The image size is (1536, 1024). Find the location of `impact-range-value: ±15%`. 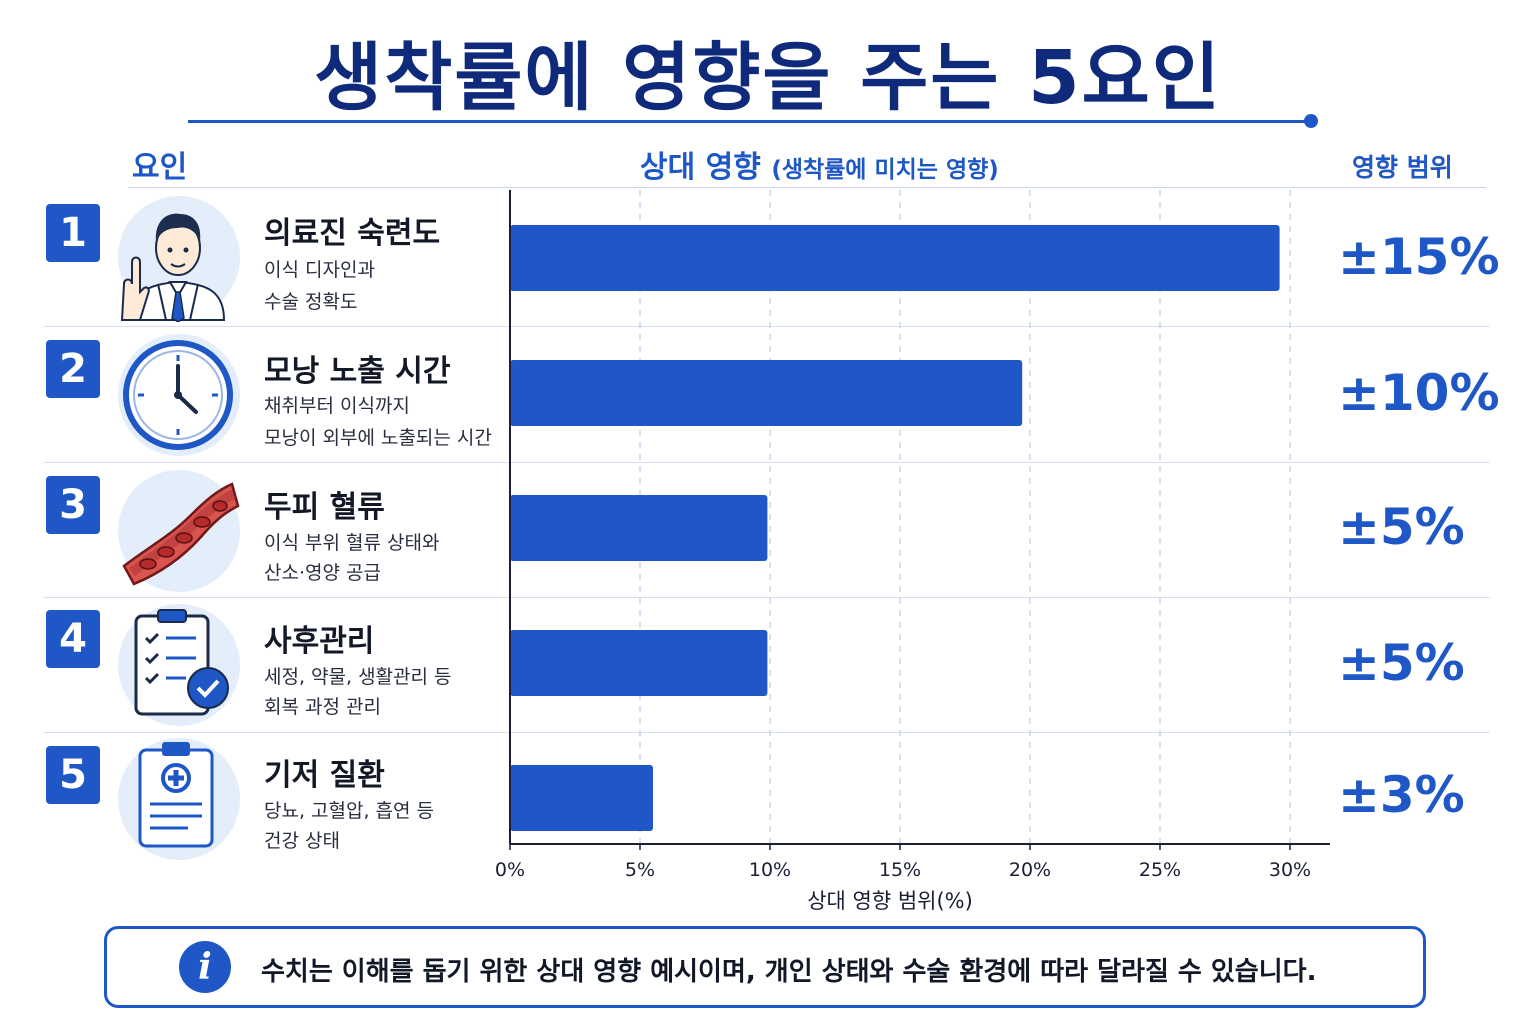

impact-range-value: ±15% is located at coordinates (1419, 257).